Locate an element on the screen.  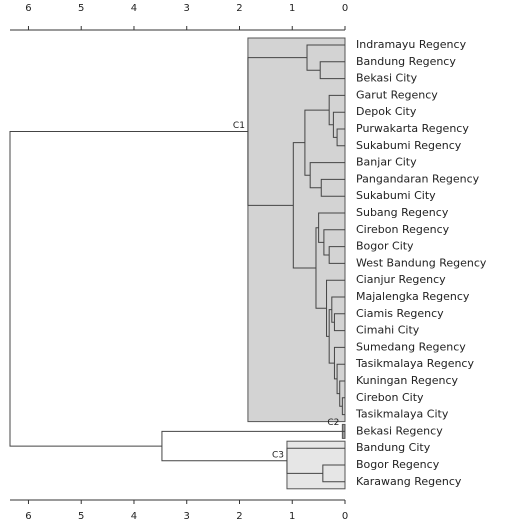
leaf-label: Karawang Regency is located at coordinates (409, 481).